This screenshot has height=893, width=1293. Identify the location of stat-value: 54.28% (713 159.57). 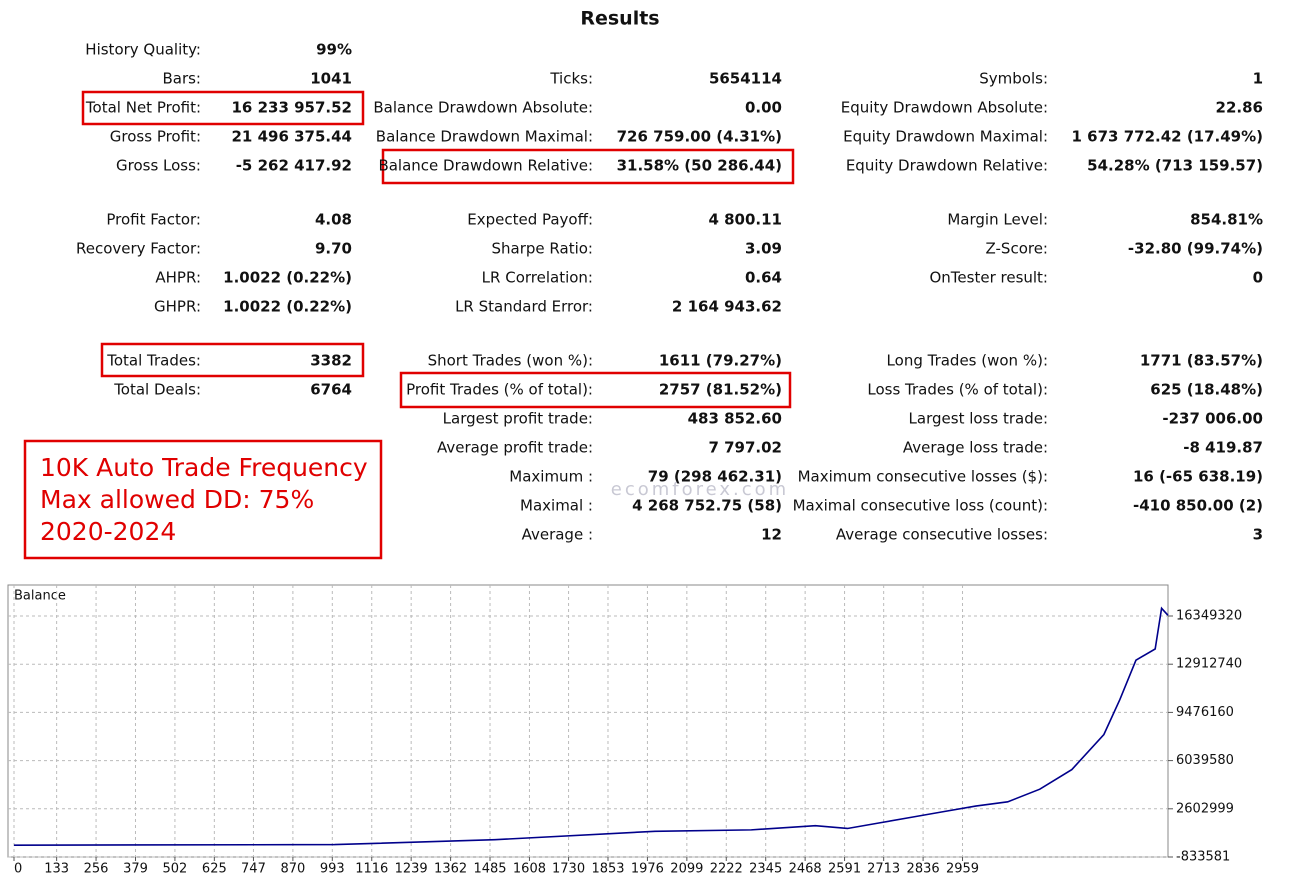
(1175, 166).